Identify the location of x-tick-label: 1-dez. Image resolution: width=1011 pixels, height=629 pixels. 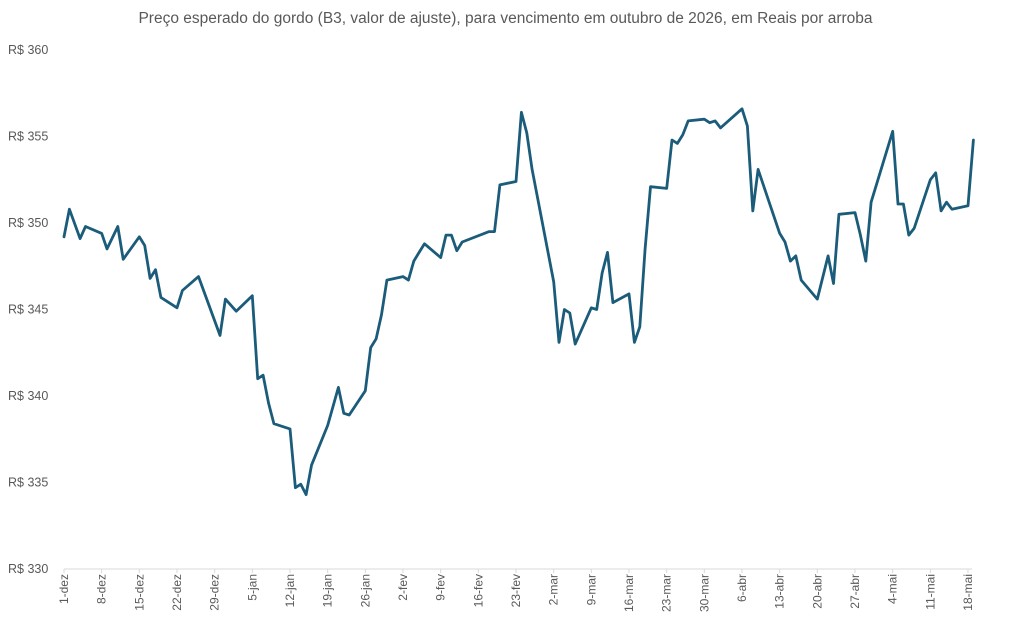
(64, 589).